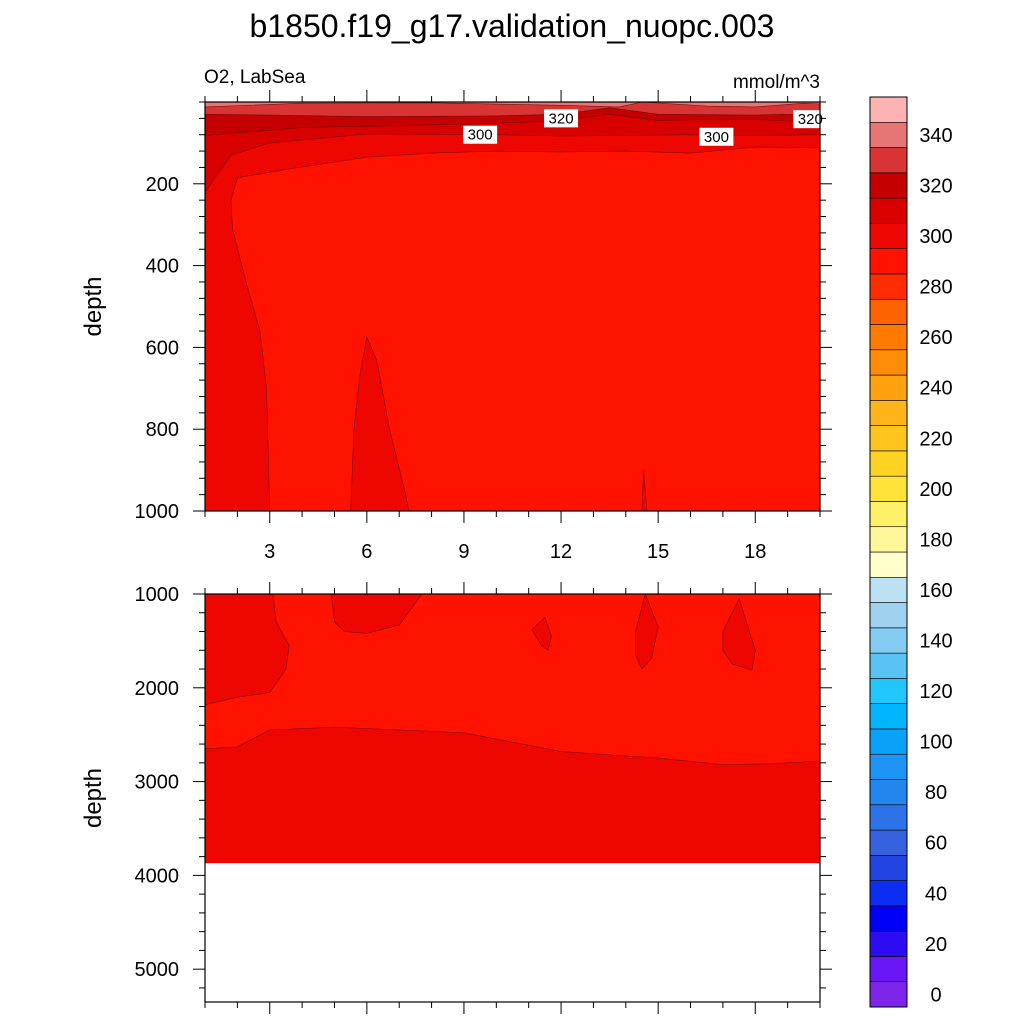 This screenshot has height=1024, width=1024. What do you see at coordinates (936, 793) in the screenshot?
I see `colorbar-tick-label: 80` at bounding box center [936, 793].